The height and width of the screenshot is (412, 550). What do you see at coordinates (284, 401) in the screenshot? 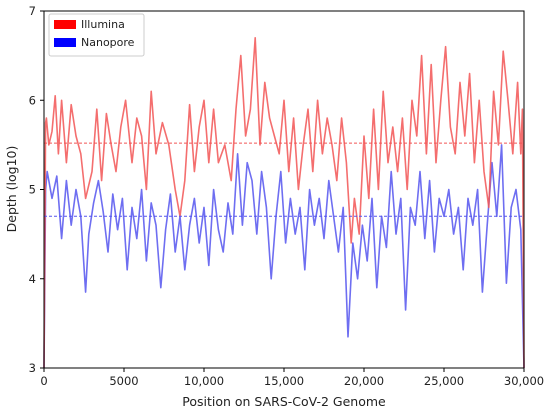
I see `x-axis-label: Position on SARS-CoV-2 Genome` at bounding box center [284, 401].